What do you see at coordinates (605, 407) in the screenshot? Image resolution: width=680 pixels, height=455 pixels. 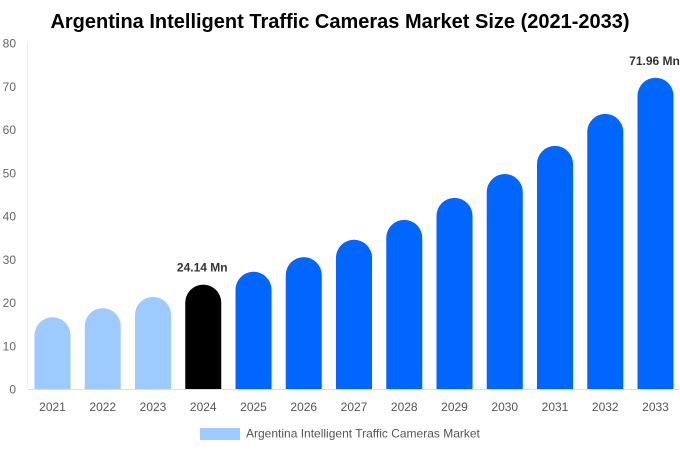 I see `x-tick-label: 2032` at bounding box center [605, 407].